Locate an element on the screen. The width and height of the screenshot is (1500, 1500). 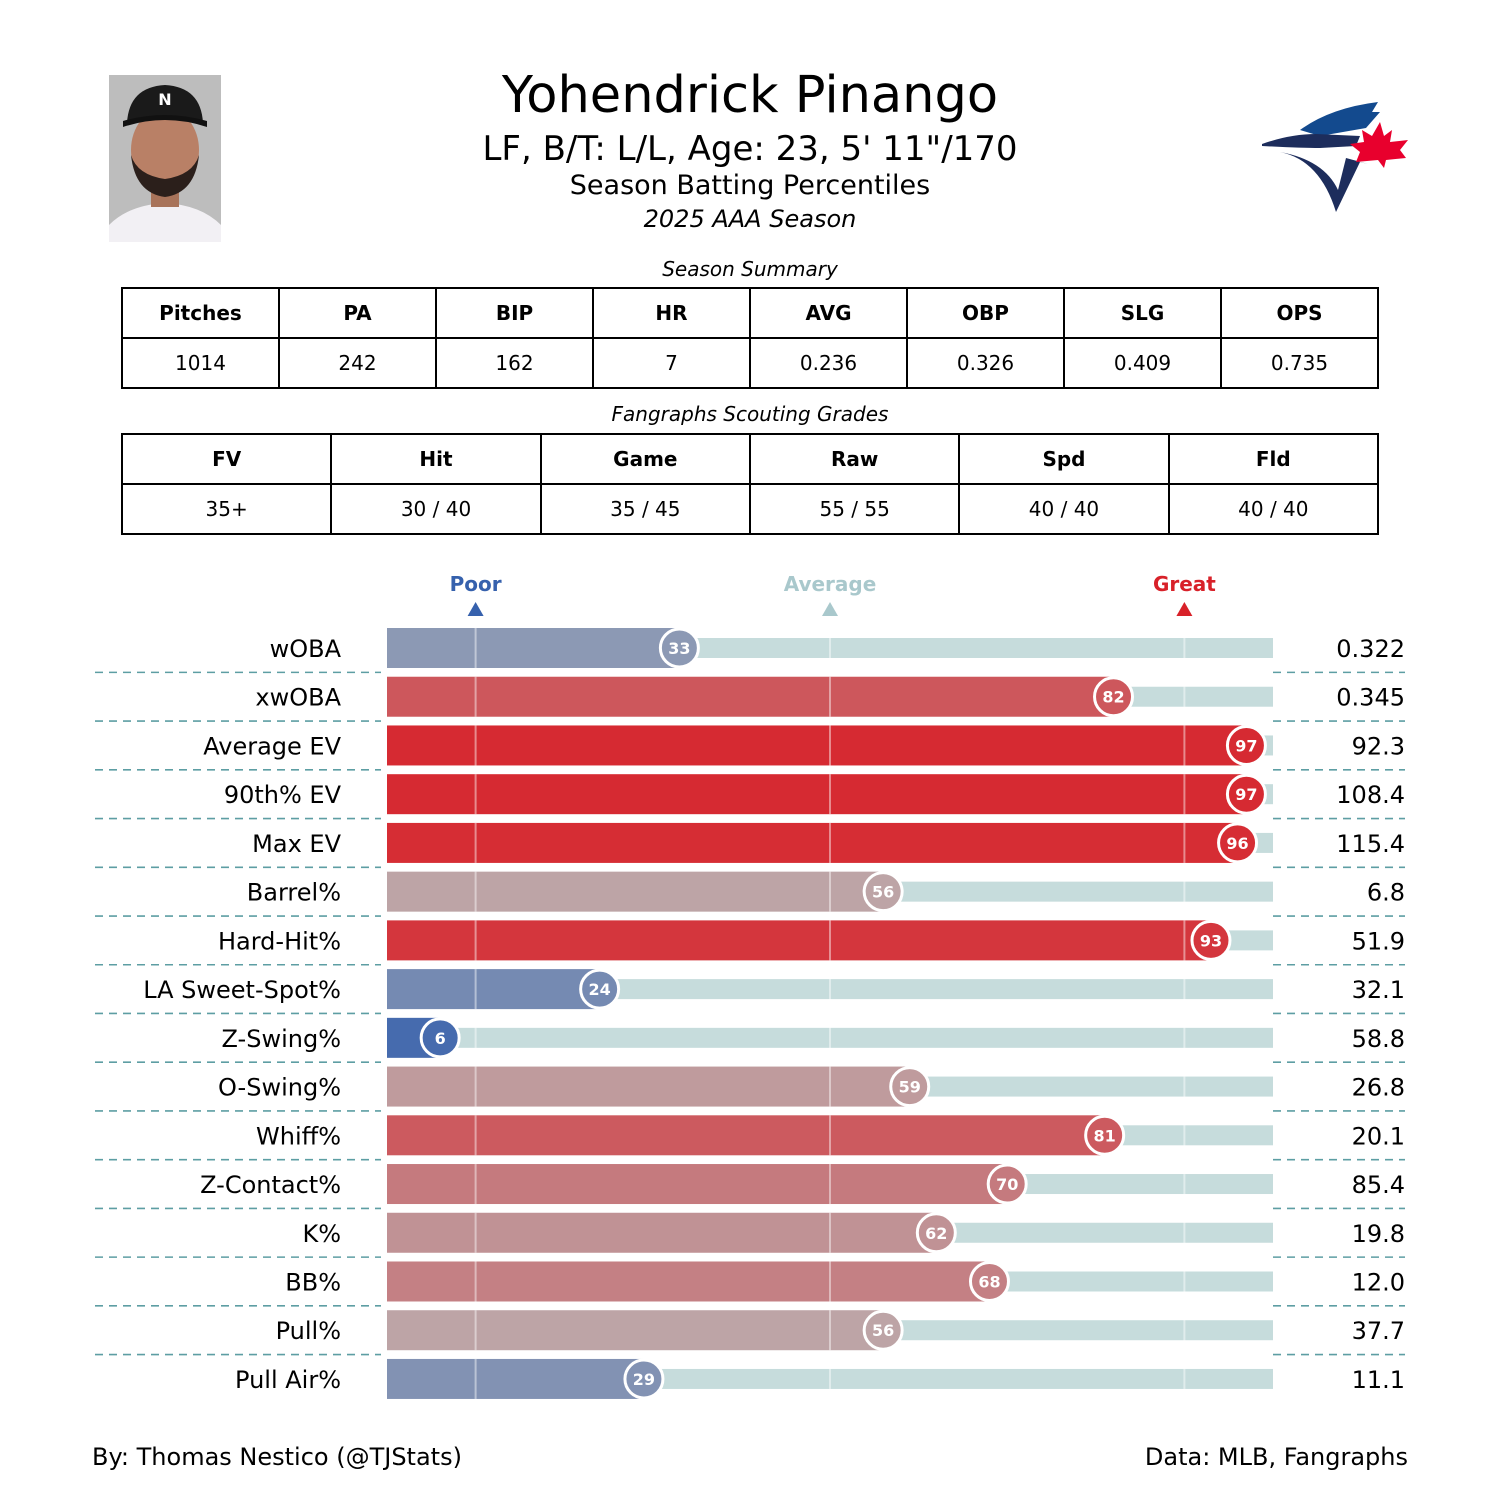
chart-subtitle: Season Batting Percentiles is located at coordinates (750, 185).